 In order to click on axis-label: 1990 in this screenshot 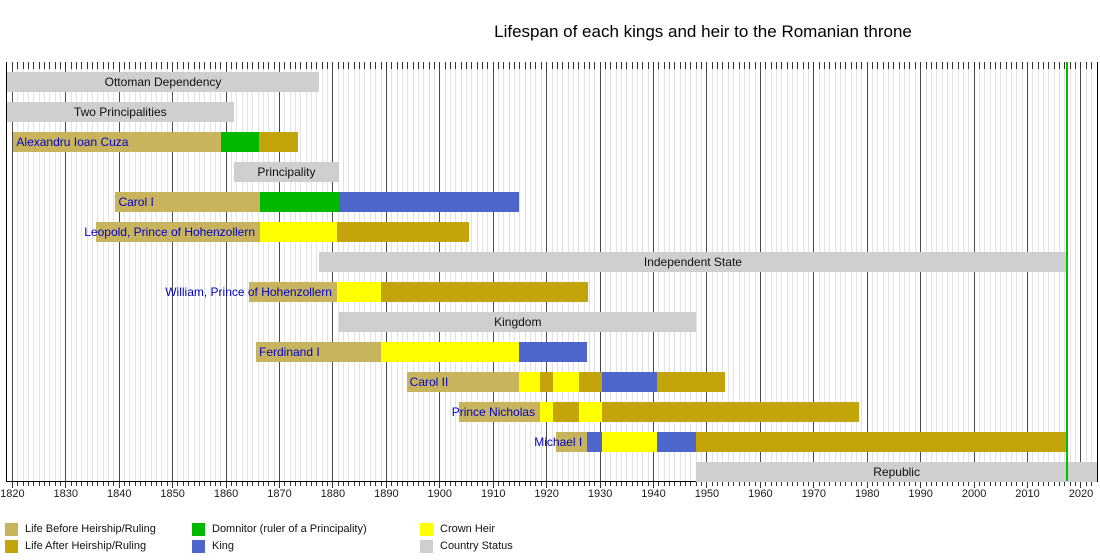, I will do `click(920, 494)`.